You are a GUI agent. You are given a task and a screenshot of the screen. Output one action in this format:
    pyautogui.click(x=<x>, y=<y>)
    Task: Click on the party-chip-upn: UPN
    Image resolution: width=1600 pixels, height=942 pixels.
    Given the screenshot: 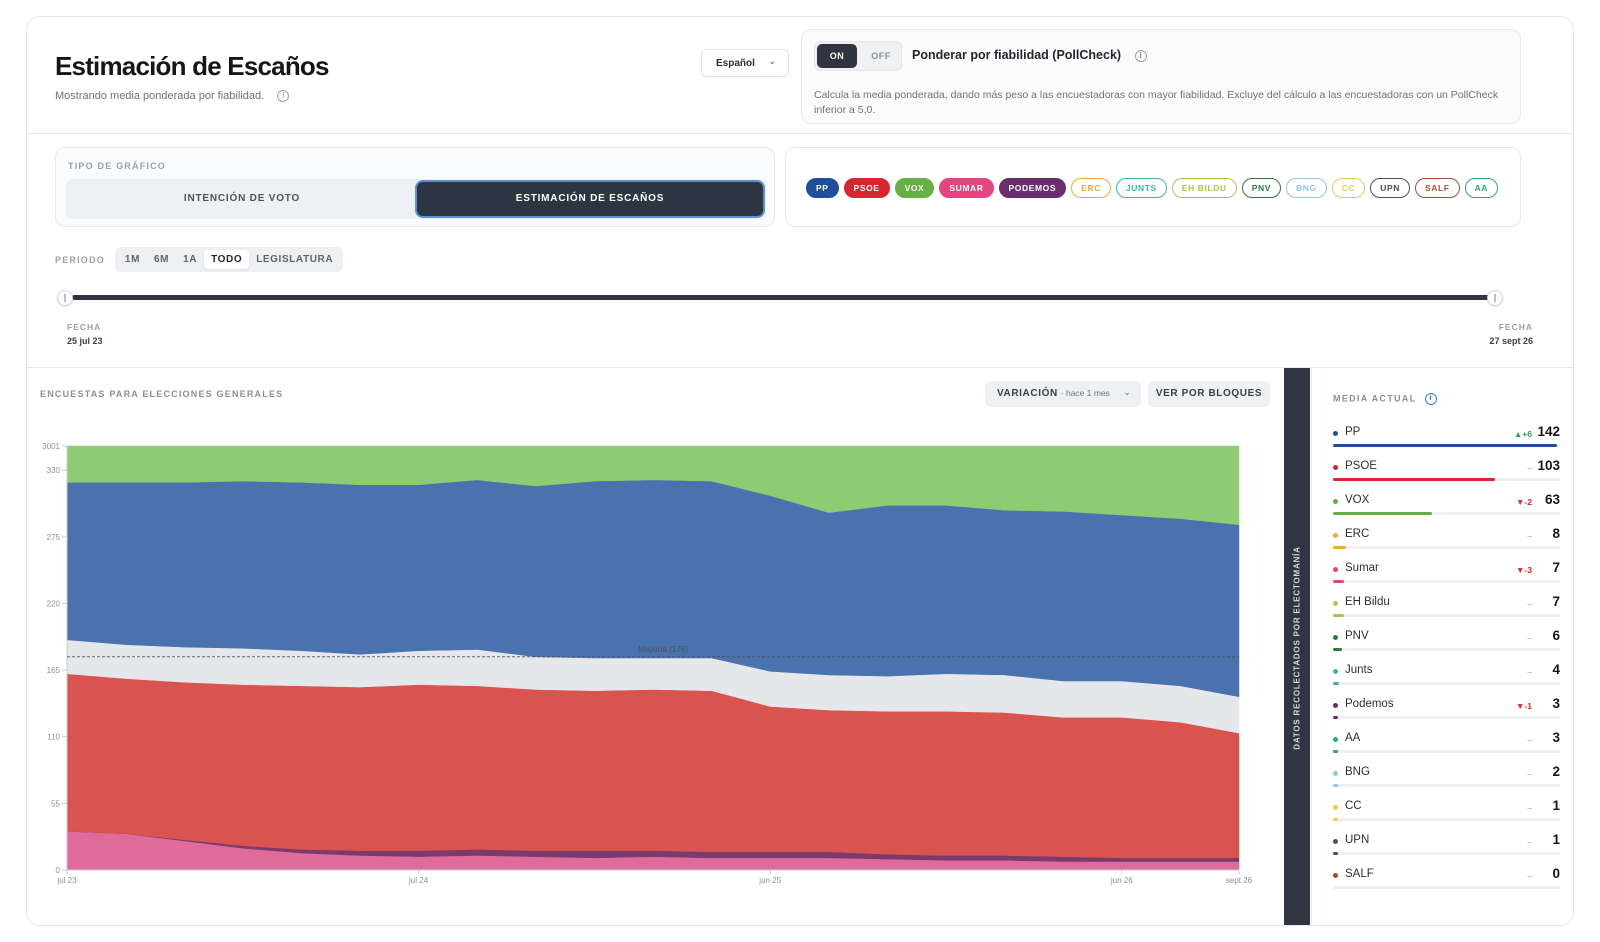 What is the action you would take?
    pyautogui.click(x=1390, y=188)
    